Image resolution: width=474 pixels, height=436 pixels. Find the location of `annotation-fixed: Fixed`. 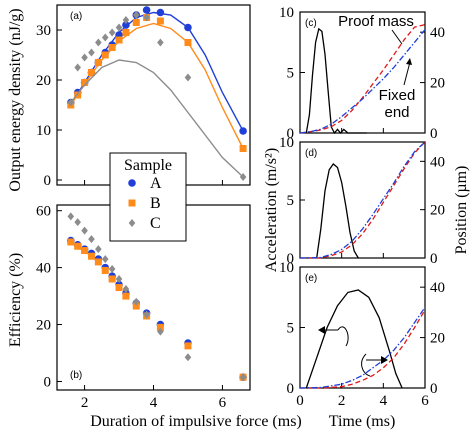

annotation-fixed: Fixed is located at coordinates (397, 95).